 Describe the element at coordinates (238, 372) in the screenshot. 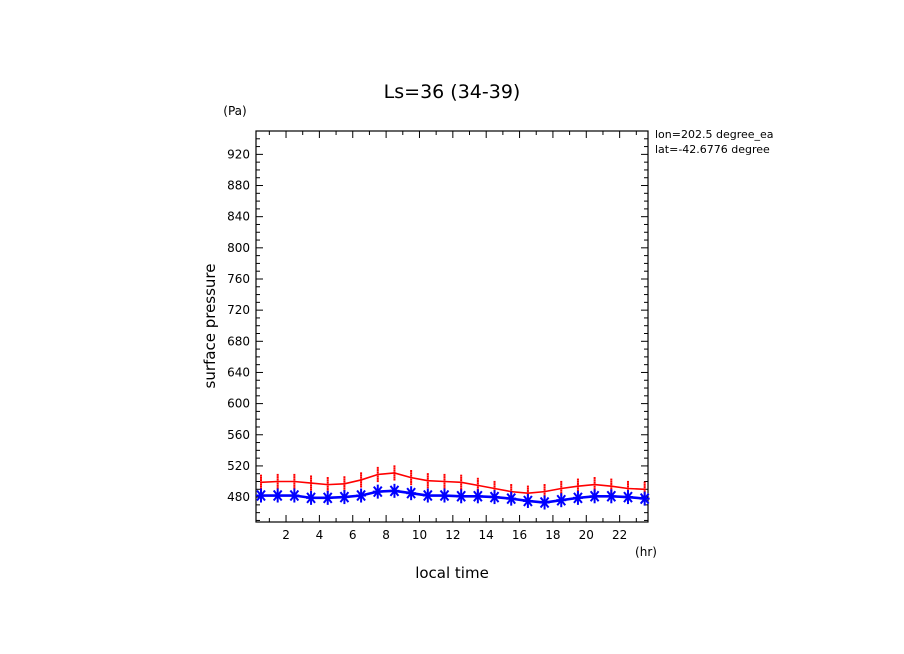

I see `y-tick-label: 640` at that location.